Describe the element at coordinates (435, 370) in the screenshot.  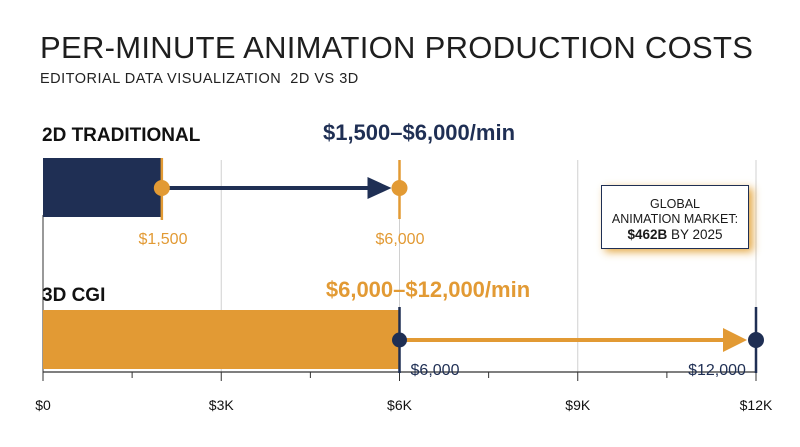
I see `low-value-label-1: $6,000` at that location.